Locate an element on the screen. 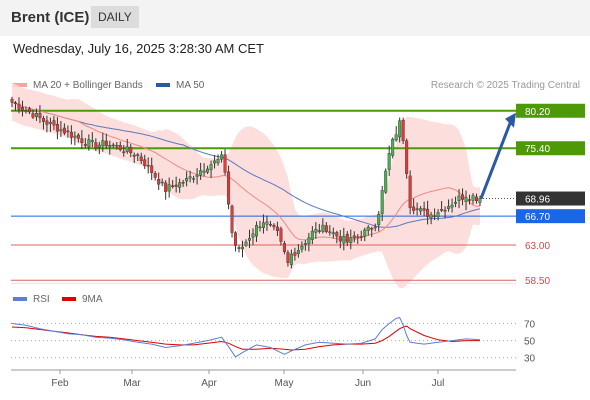 This screenshot has width=590, height=400. level-tag-80-20: 80.20 is located at coordinates (537, 112).